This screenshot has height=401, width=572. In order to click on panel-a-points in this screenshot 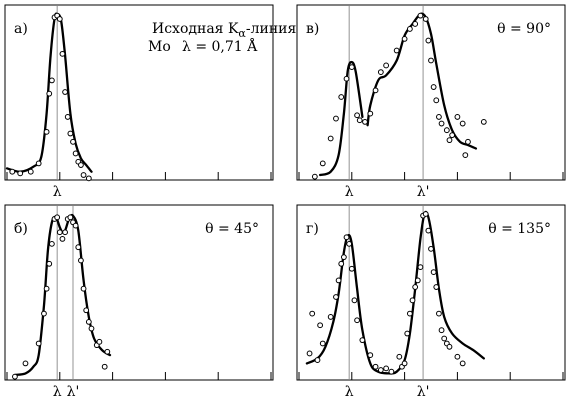, I will do `click(50, 97)`.